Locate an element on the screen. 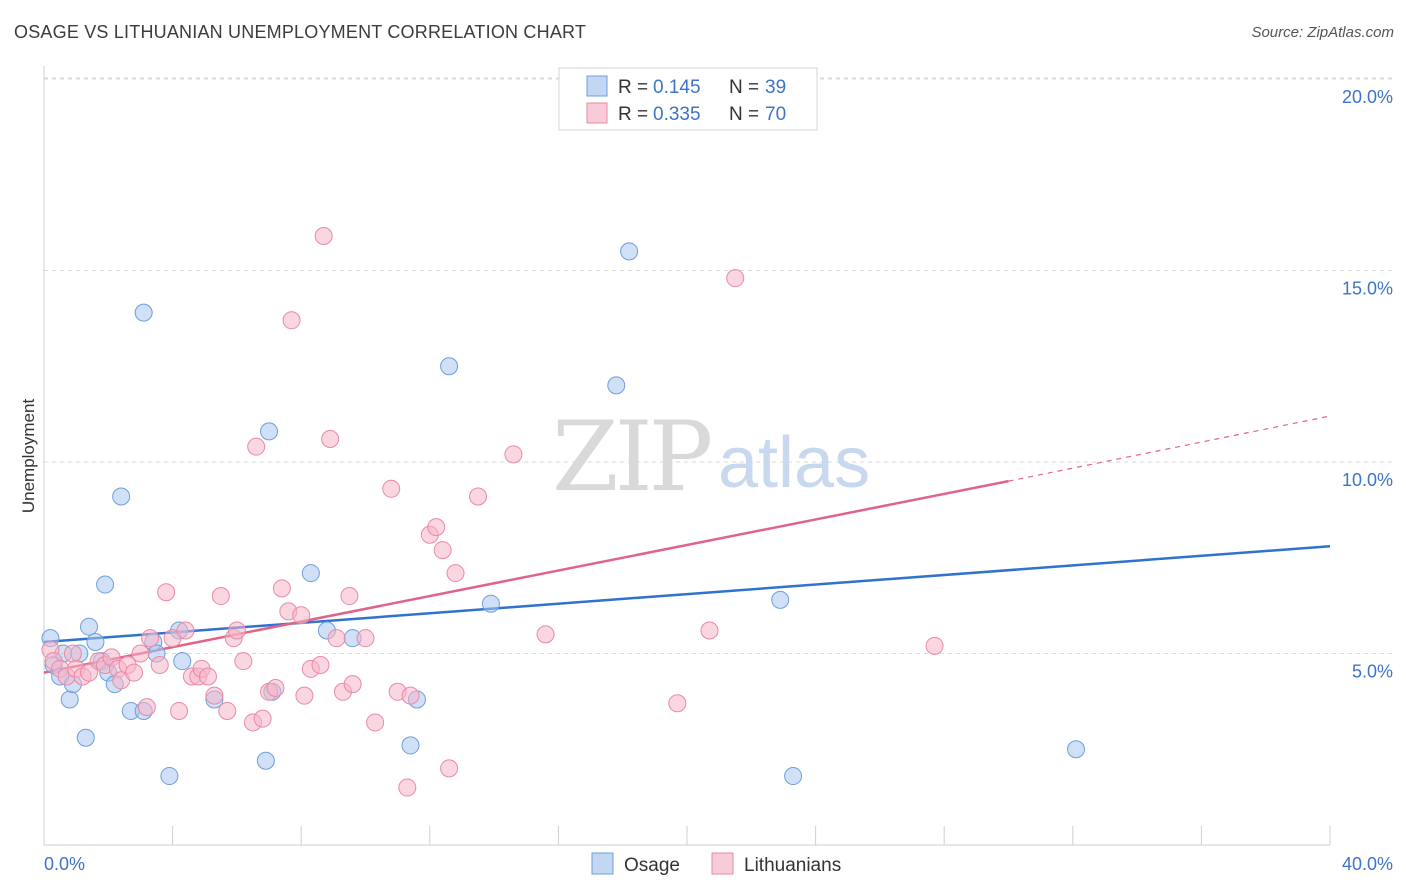 This screenshot has height=892, width=1406. y-tick-label: 15.0% is located at coordinates (1367, 289).